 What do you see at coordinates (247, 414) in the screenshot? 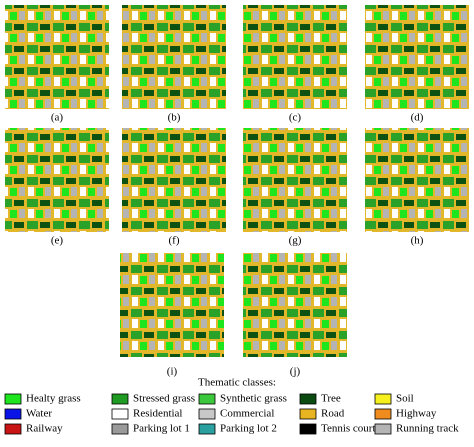
I see `legend-label: Commercial` at bounding box center [247, 414].